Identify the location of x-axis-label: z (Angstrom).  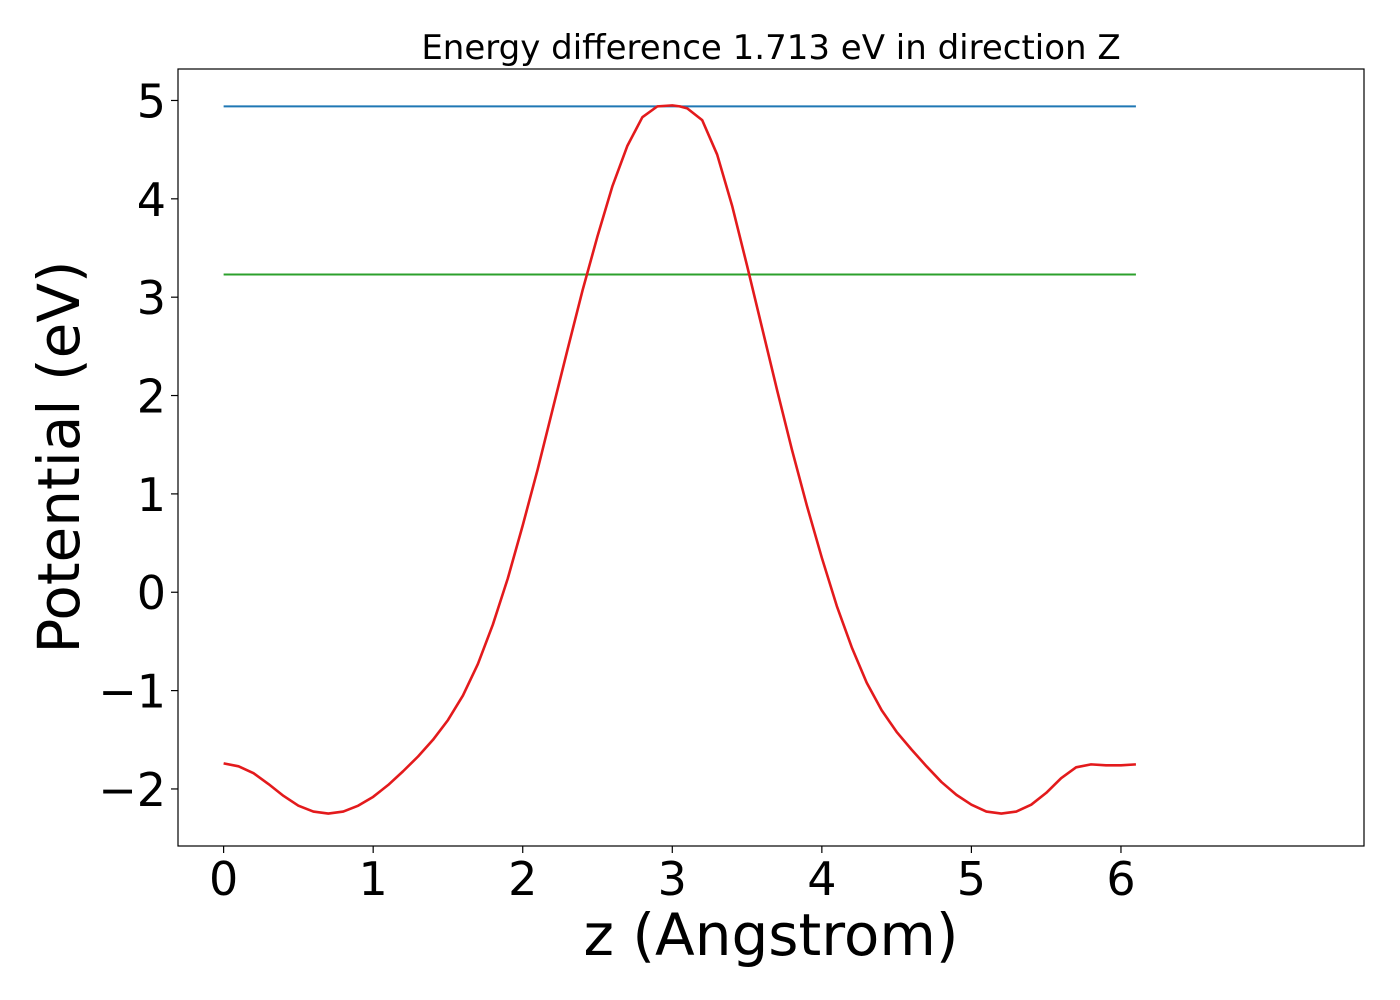
(771, 935).